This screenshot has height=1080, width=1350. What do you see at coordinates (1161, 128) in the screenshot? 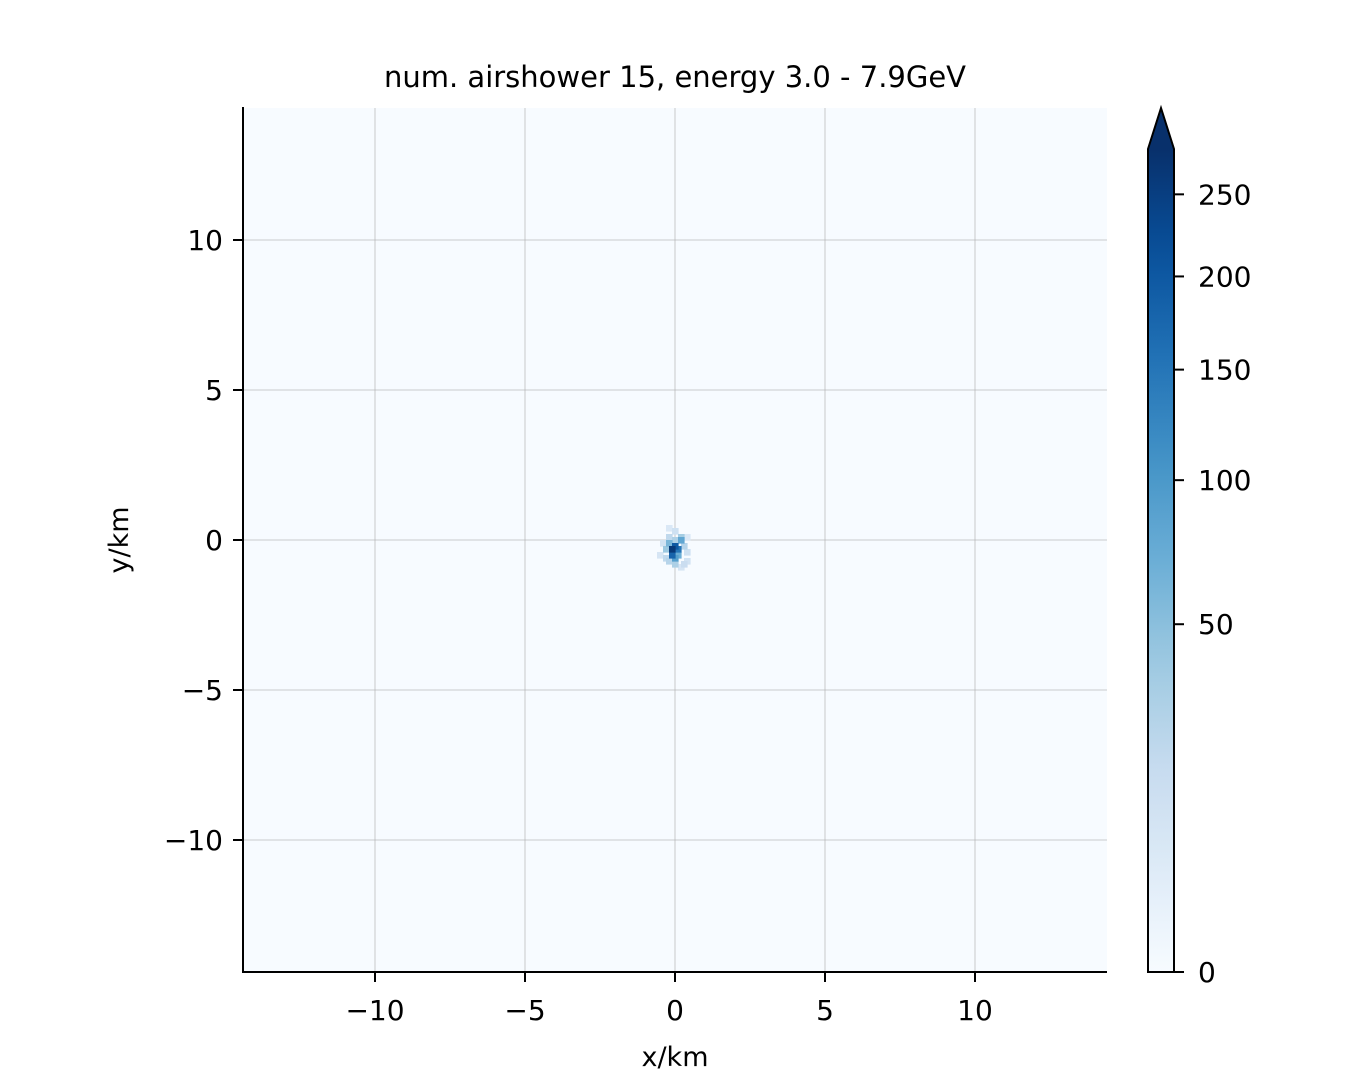
I see `colorbar-extend-arrow` at bounding box center [1161, 128].